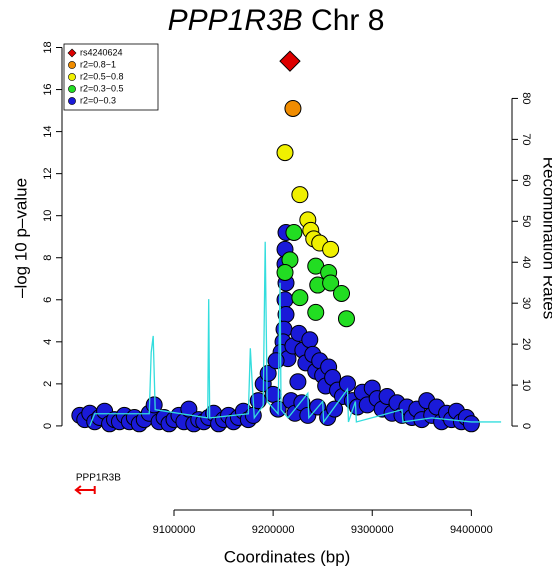  Describe the element at coordinates (526, 303) in the screenshot. I see `y2-tick-label: 30` at that location.